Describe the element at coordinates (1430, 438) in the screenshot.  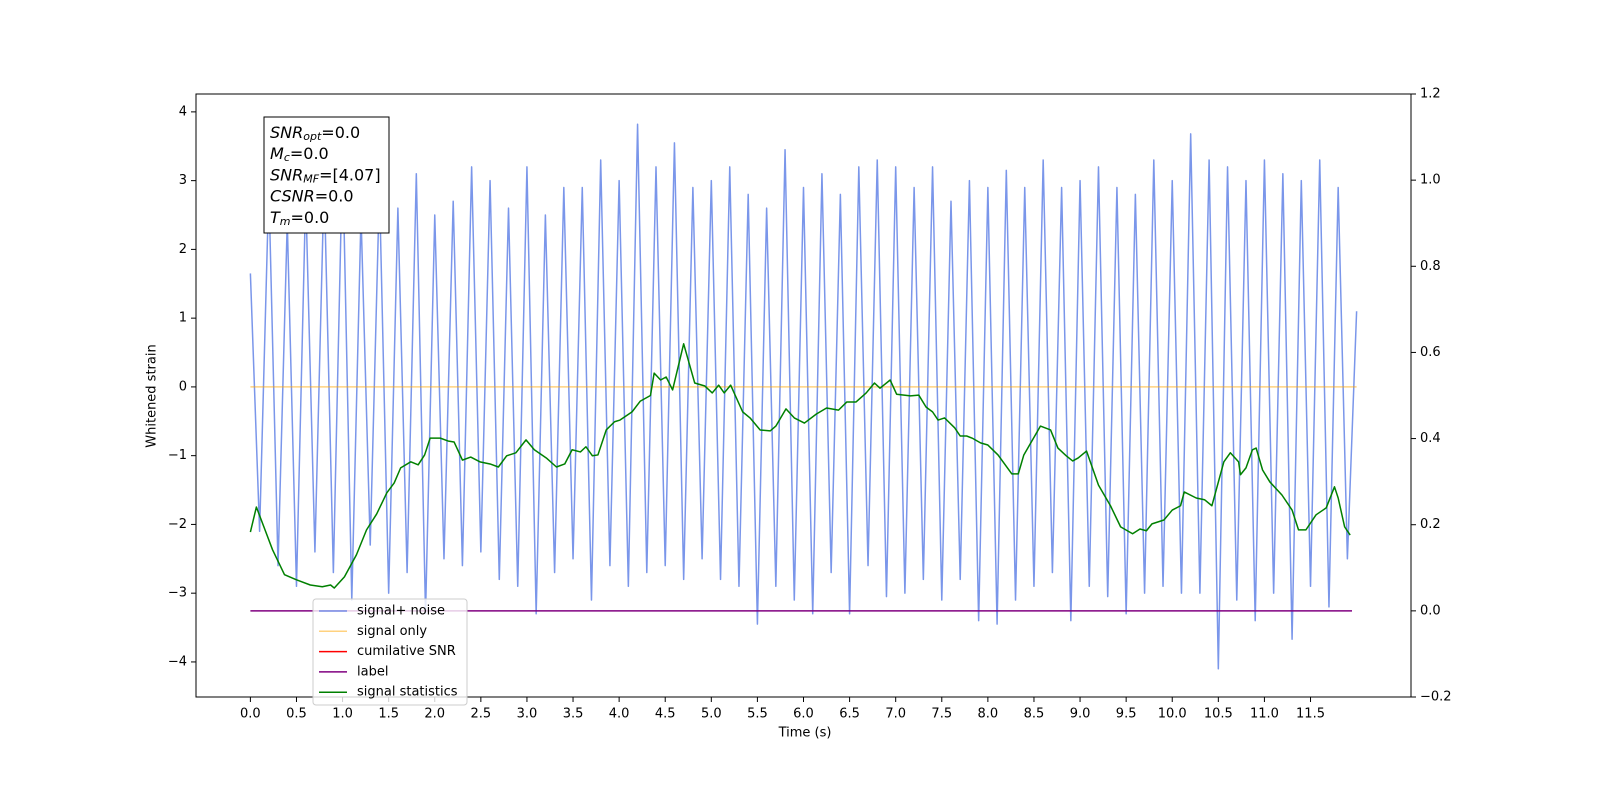
I see `y2-tick-label: 0.4` at that location.